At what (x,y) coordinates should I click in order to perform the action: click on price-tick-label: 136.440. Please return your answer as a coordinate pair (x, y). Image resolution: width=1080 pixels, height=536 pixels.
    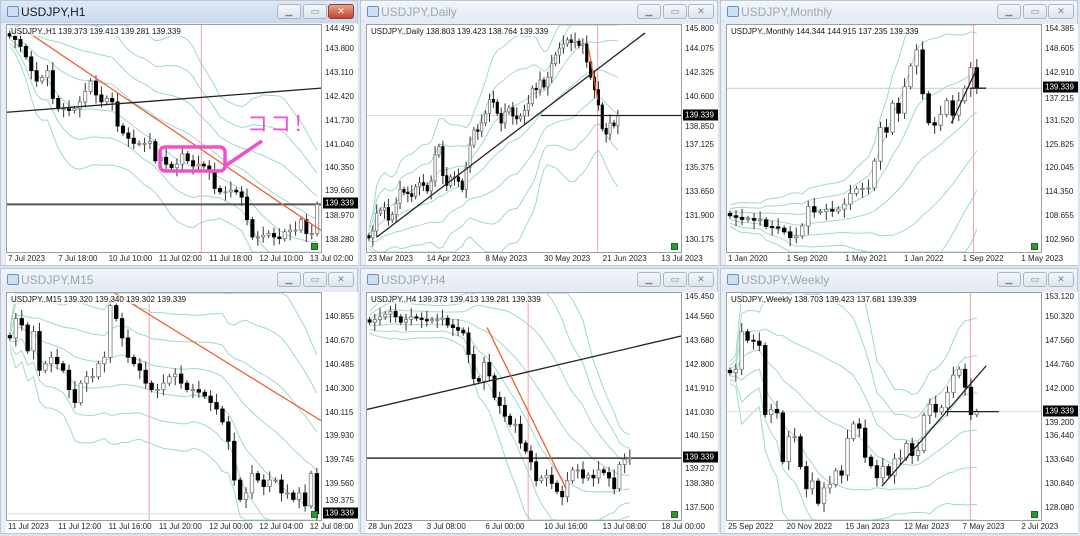
    Looking at the image, I should click on (1059, 436).